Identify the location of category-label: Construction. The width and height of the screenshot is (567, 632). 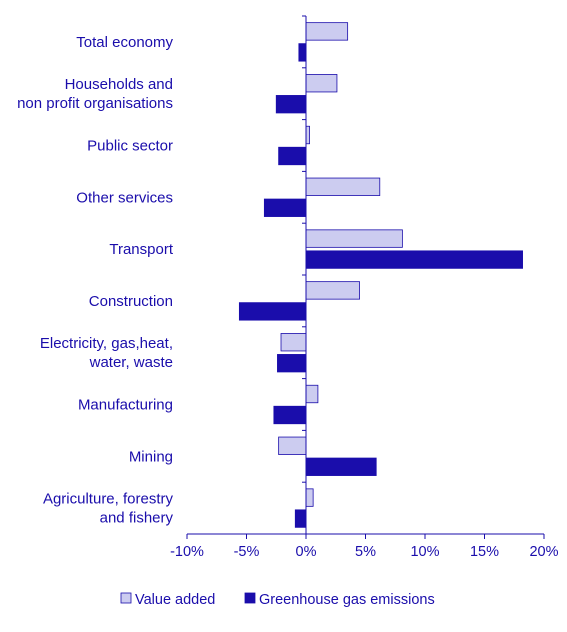
(131, 301).